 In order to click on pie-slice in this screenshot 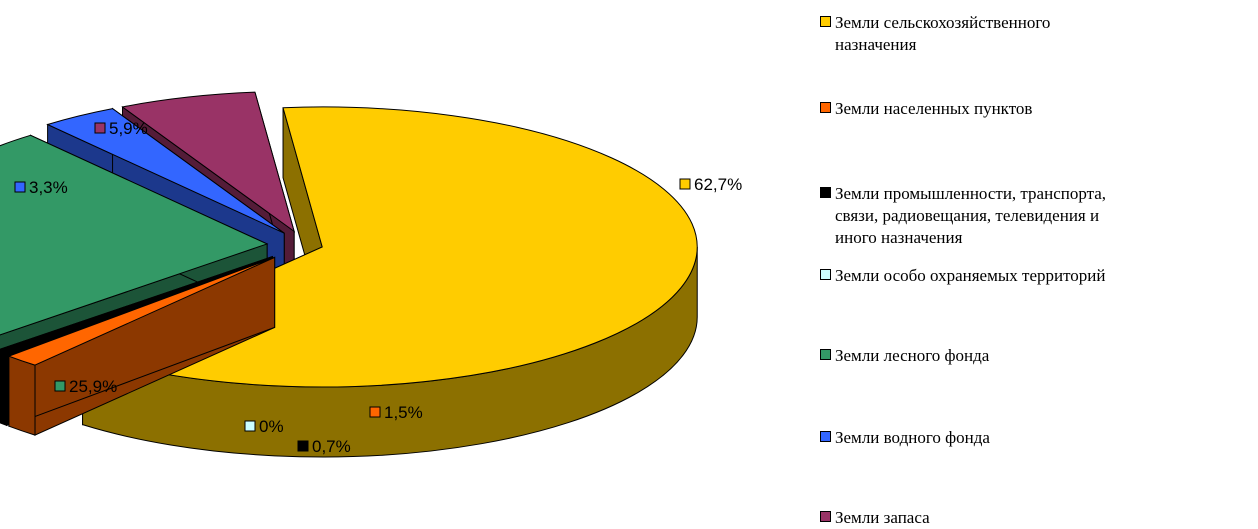, I will do `click(141, 346)`.